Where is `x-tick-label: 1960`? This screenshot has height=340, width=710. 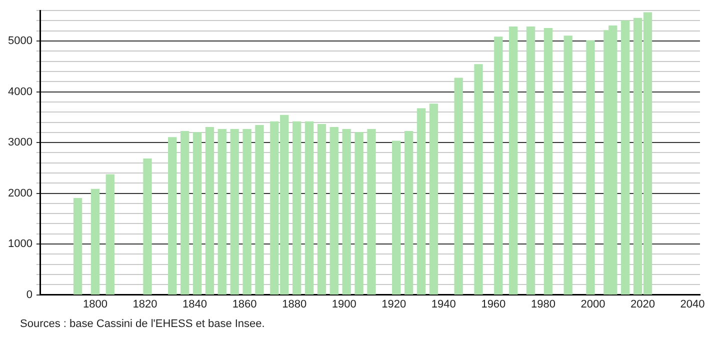
x-tick-label: 1960 is located at coordinates (493, 304).